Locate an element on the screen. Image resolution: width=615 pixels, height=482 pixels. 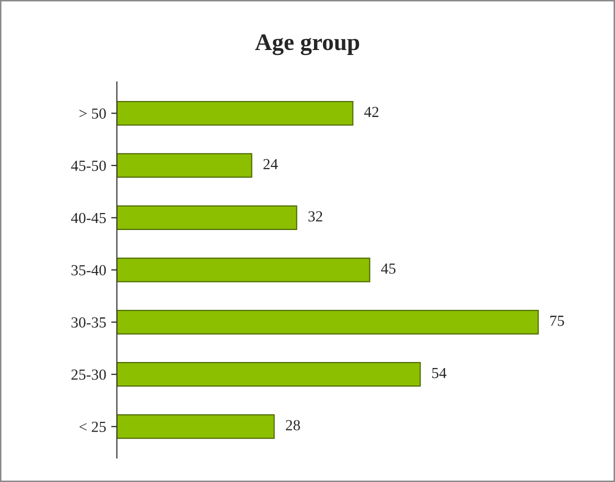
y-tick-label: 40-45 is located at coordinates (88, 218).